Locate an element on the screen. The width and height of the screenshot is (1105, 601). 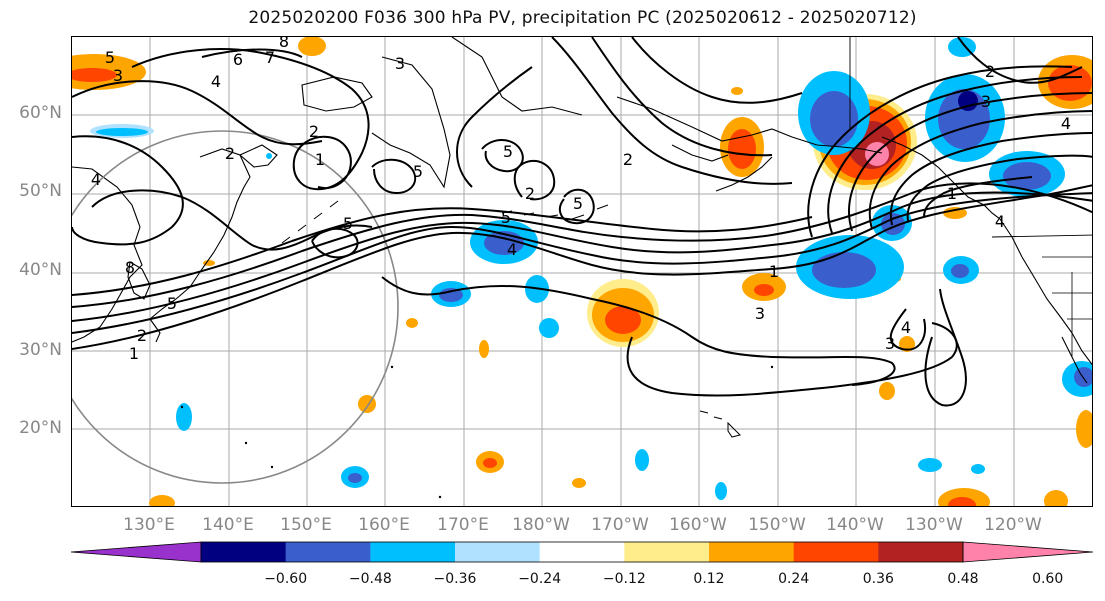
lon-label-120w: 120°W is located at coordinates (1013, 525).